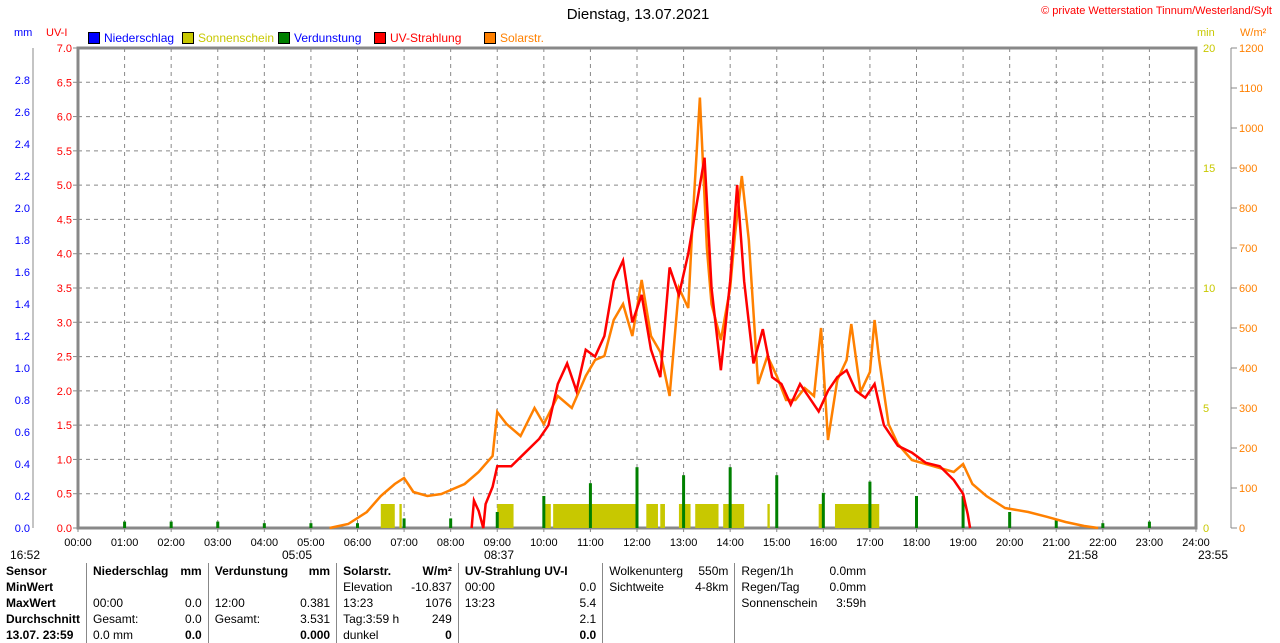 This screenshot has height=643, width=1280. Describe the element at coordinates (40, 635) in the screenshot. I see `table-cell: 13.07. 23:59` at that location.